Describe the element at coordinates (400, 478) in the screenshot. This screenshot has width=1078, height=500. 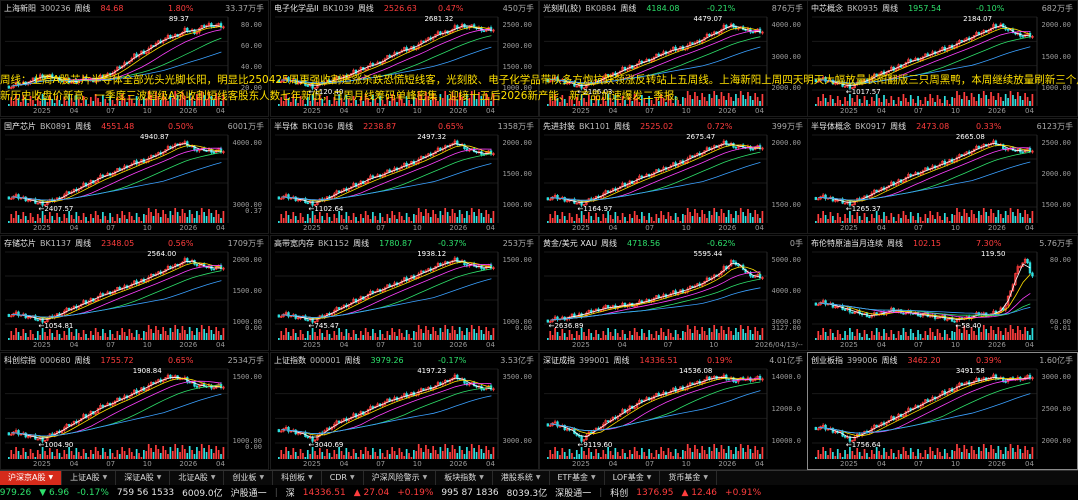
I see `market-tab: 沪深风险警示 ▼` at that location.